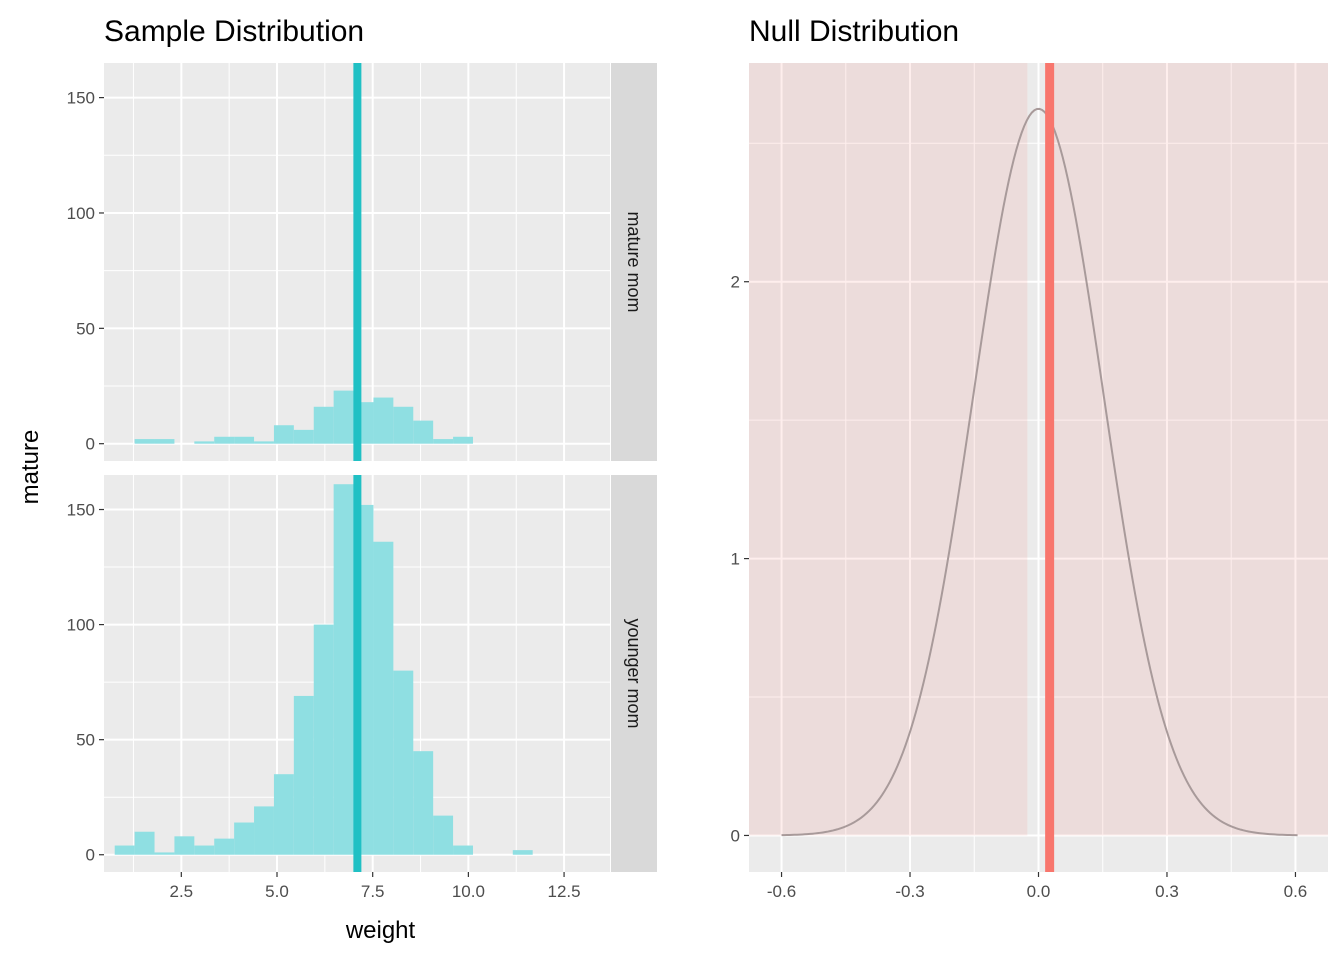  I want to click on x-axis-title: weight, so click(380, 930).